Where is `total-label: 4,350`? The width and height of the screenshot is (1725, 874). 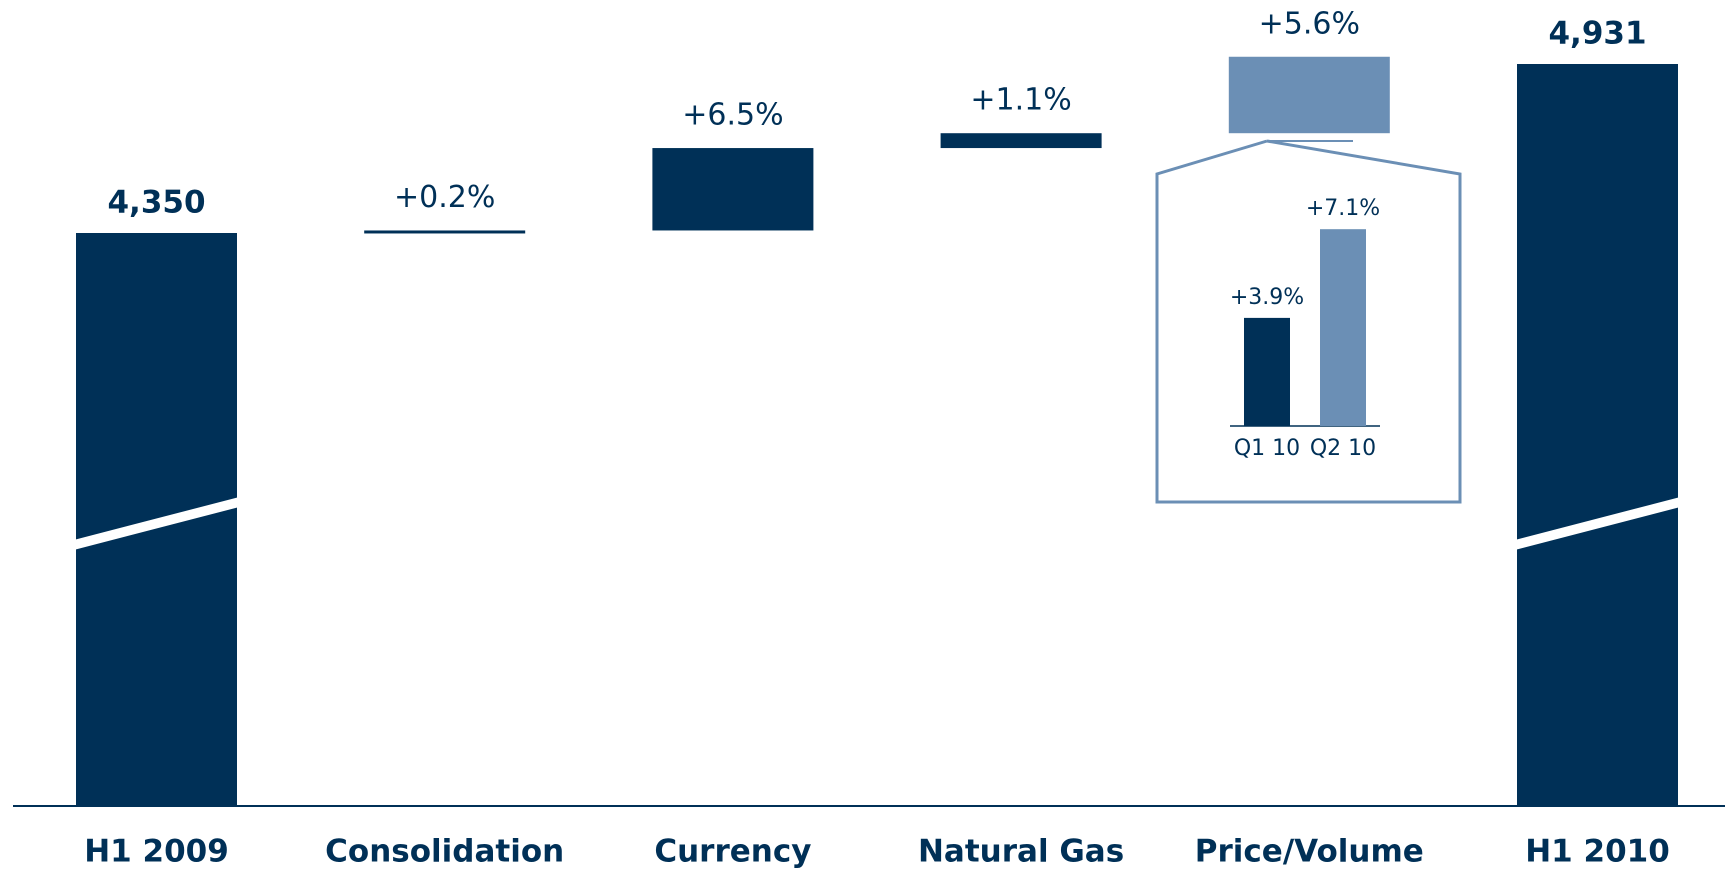 total-label: 4,350 is located at coordinates (156, 203).